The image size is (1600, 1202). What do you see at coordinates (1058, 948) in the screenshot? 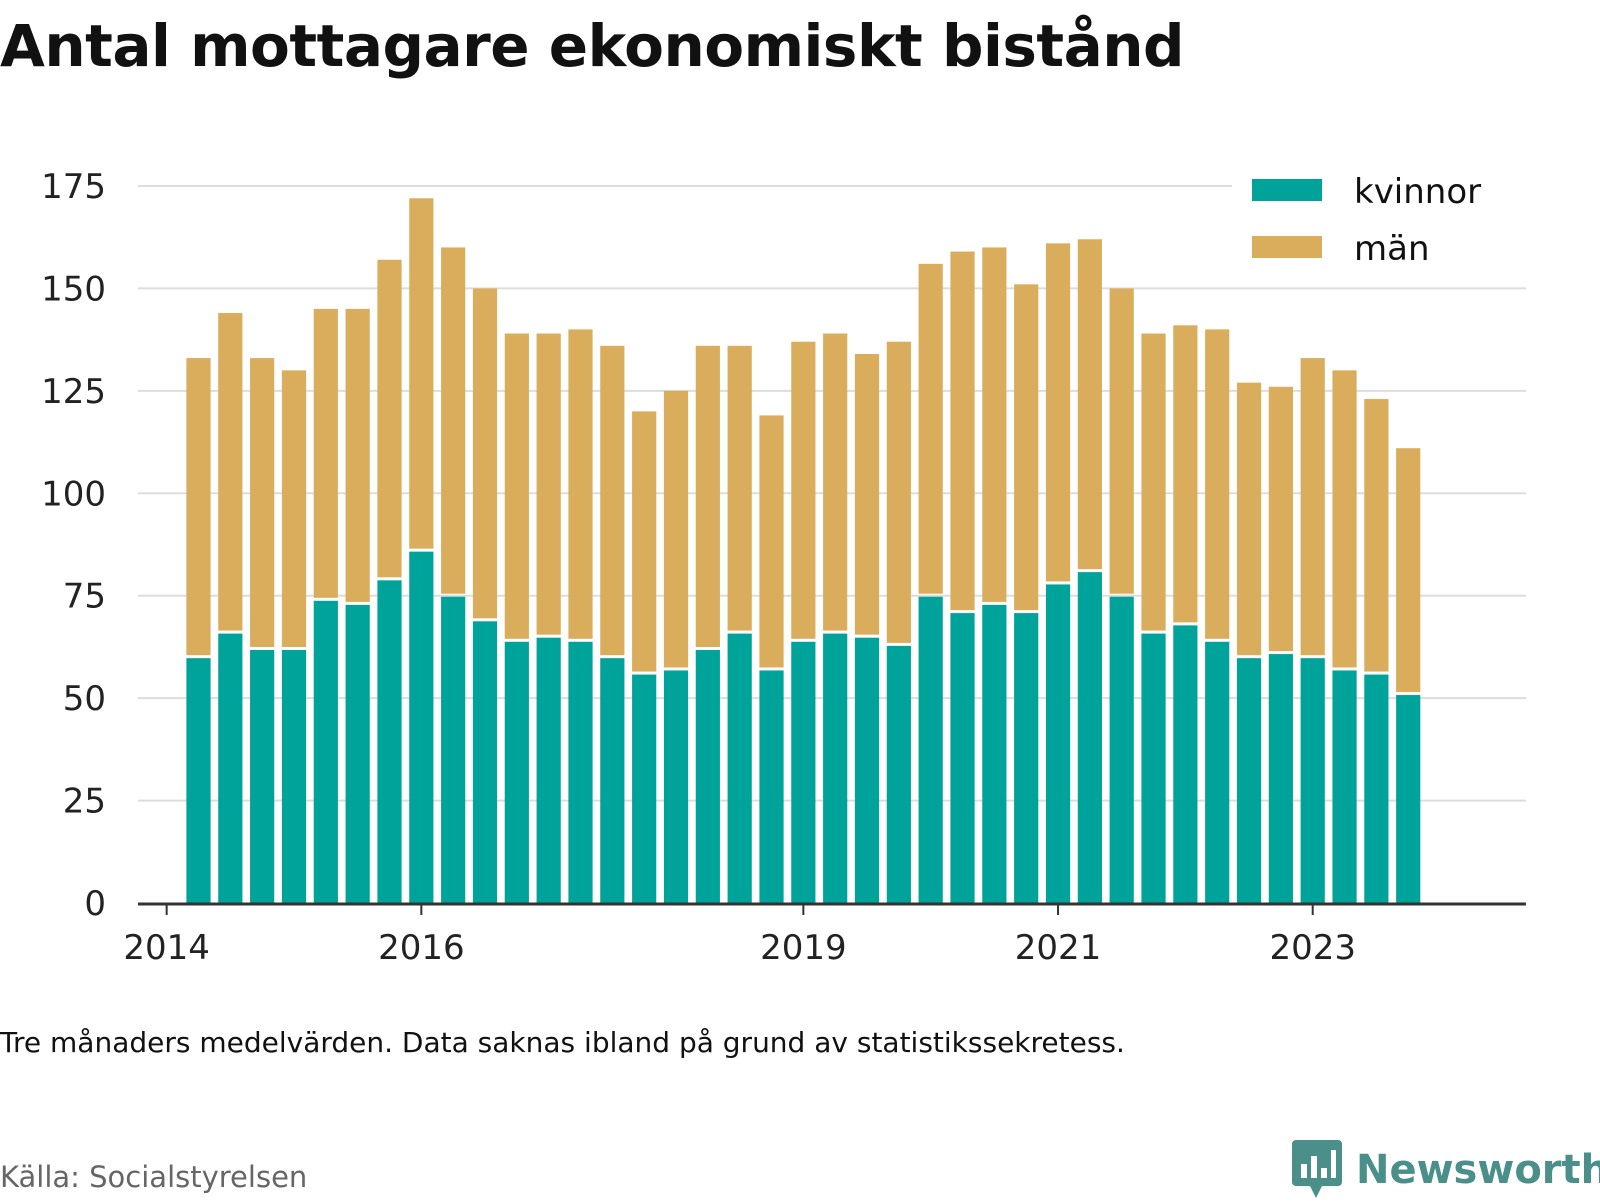
I see `x-tick-label: 2021` at bounding box center [1058, 948].